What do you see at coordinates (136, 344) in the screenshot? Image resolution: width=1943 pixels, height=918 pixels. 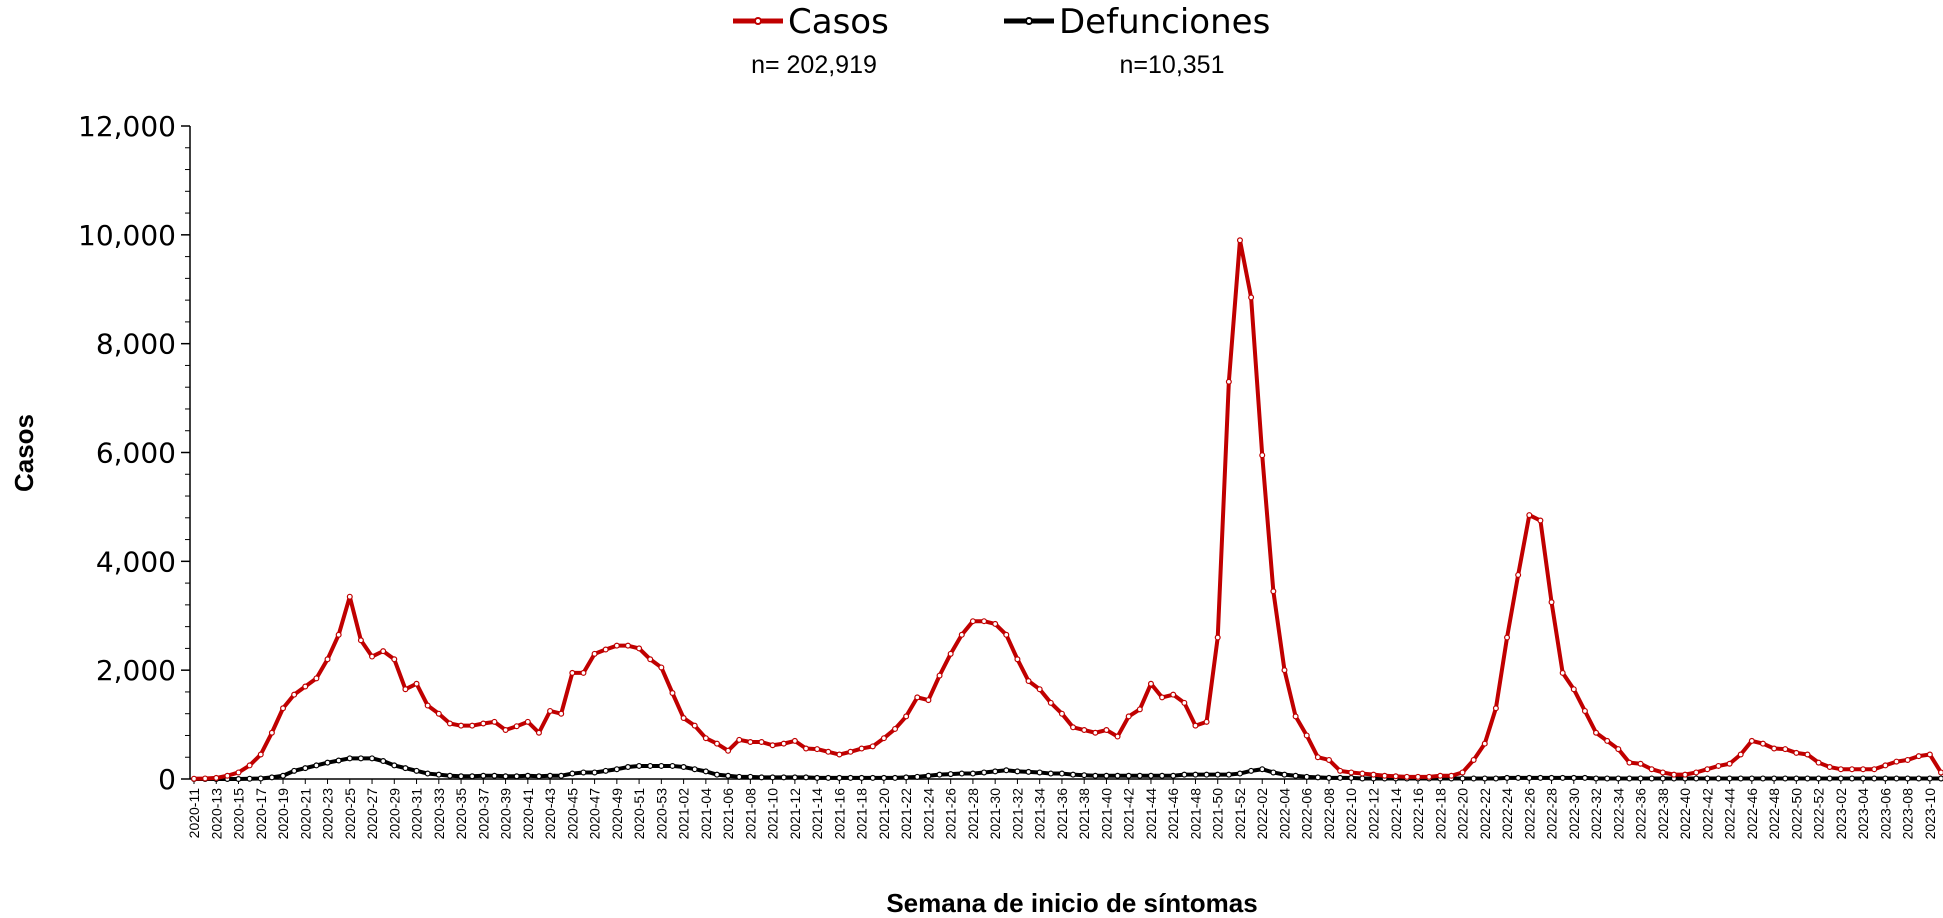 I see `y-tick-label: 8,000` at bounding box center [136, 344].